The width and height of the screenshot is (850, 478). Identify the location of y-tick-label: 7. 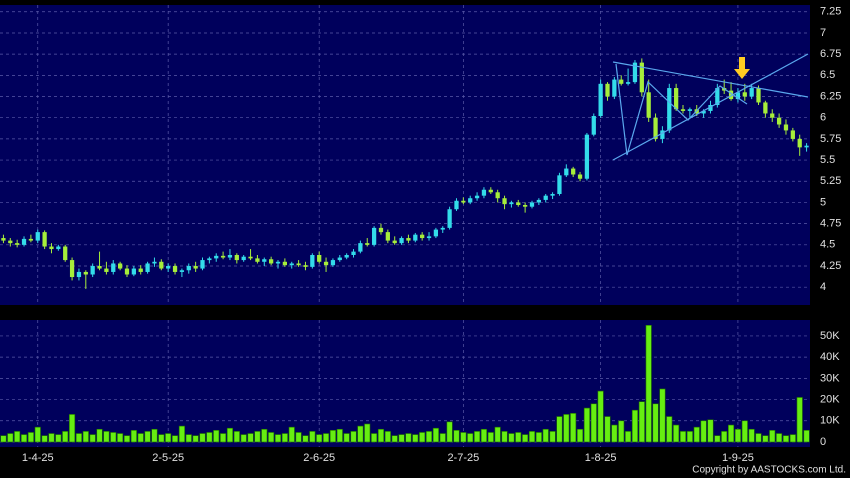
(823, 33).